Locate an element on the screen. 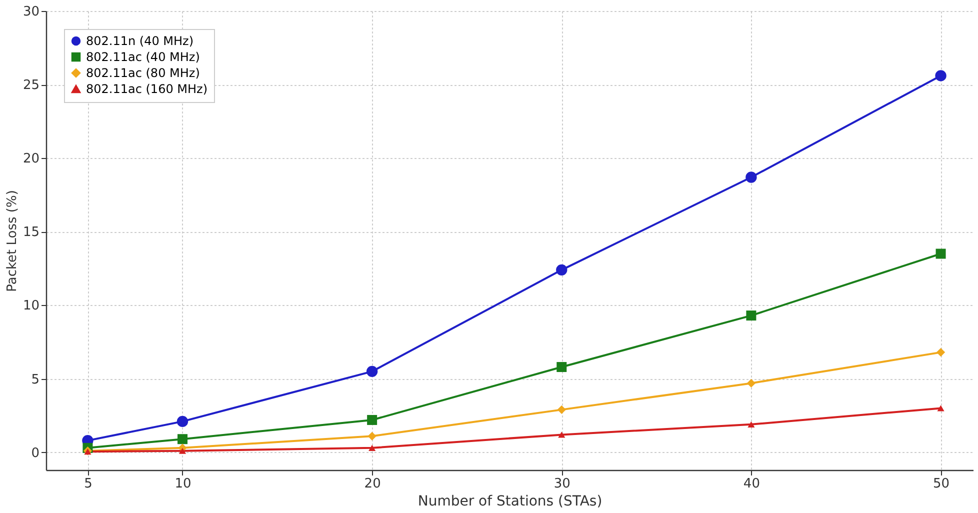  y-tick-label: 30 is located at coordinates (31, 12).